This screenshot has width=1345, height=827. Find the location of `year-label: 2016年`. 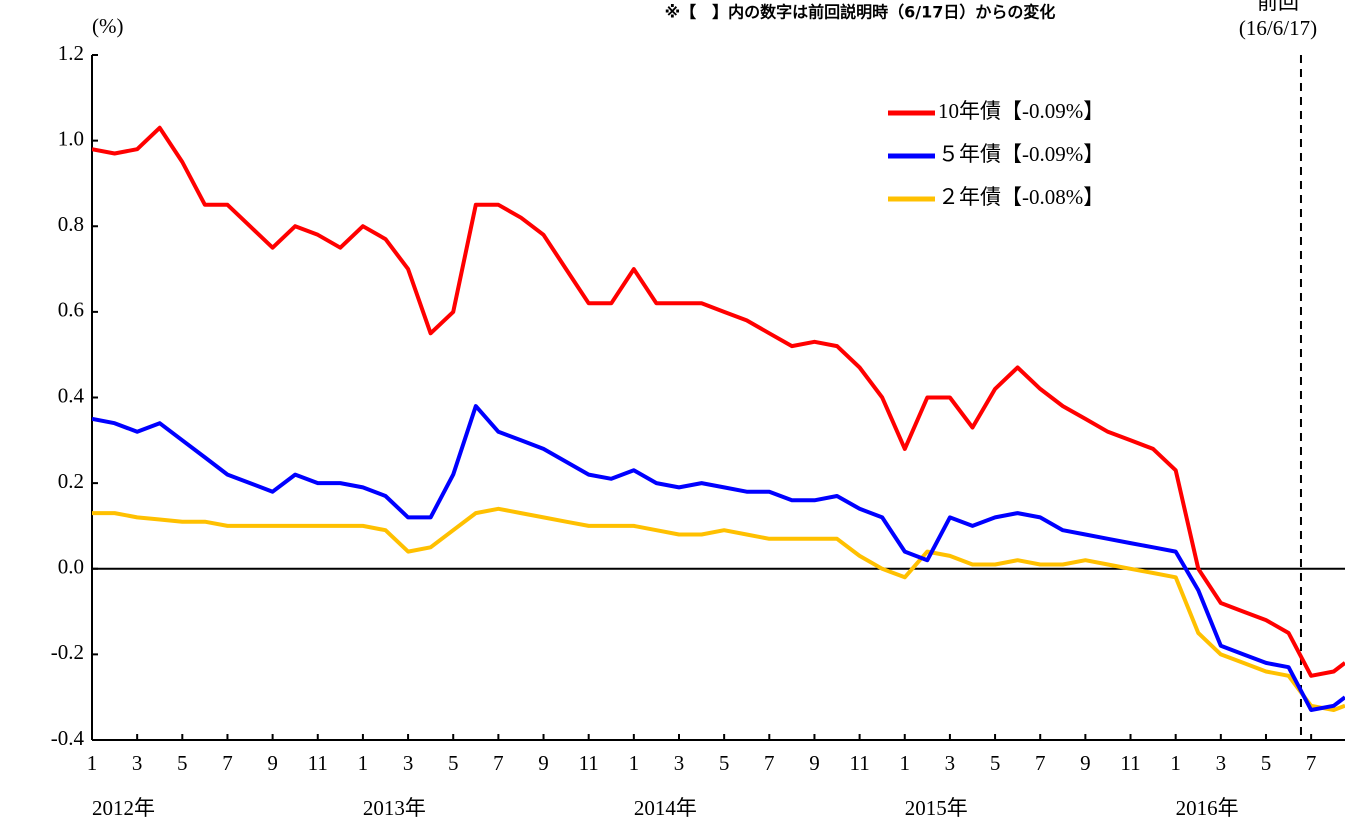

year-label: 2016年 is located at coordinates (1207, 808).